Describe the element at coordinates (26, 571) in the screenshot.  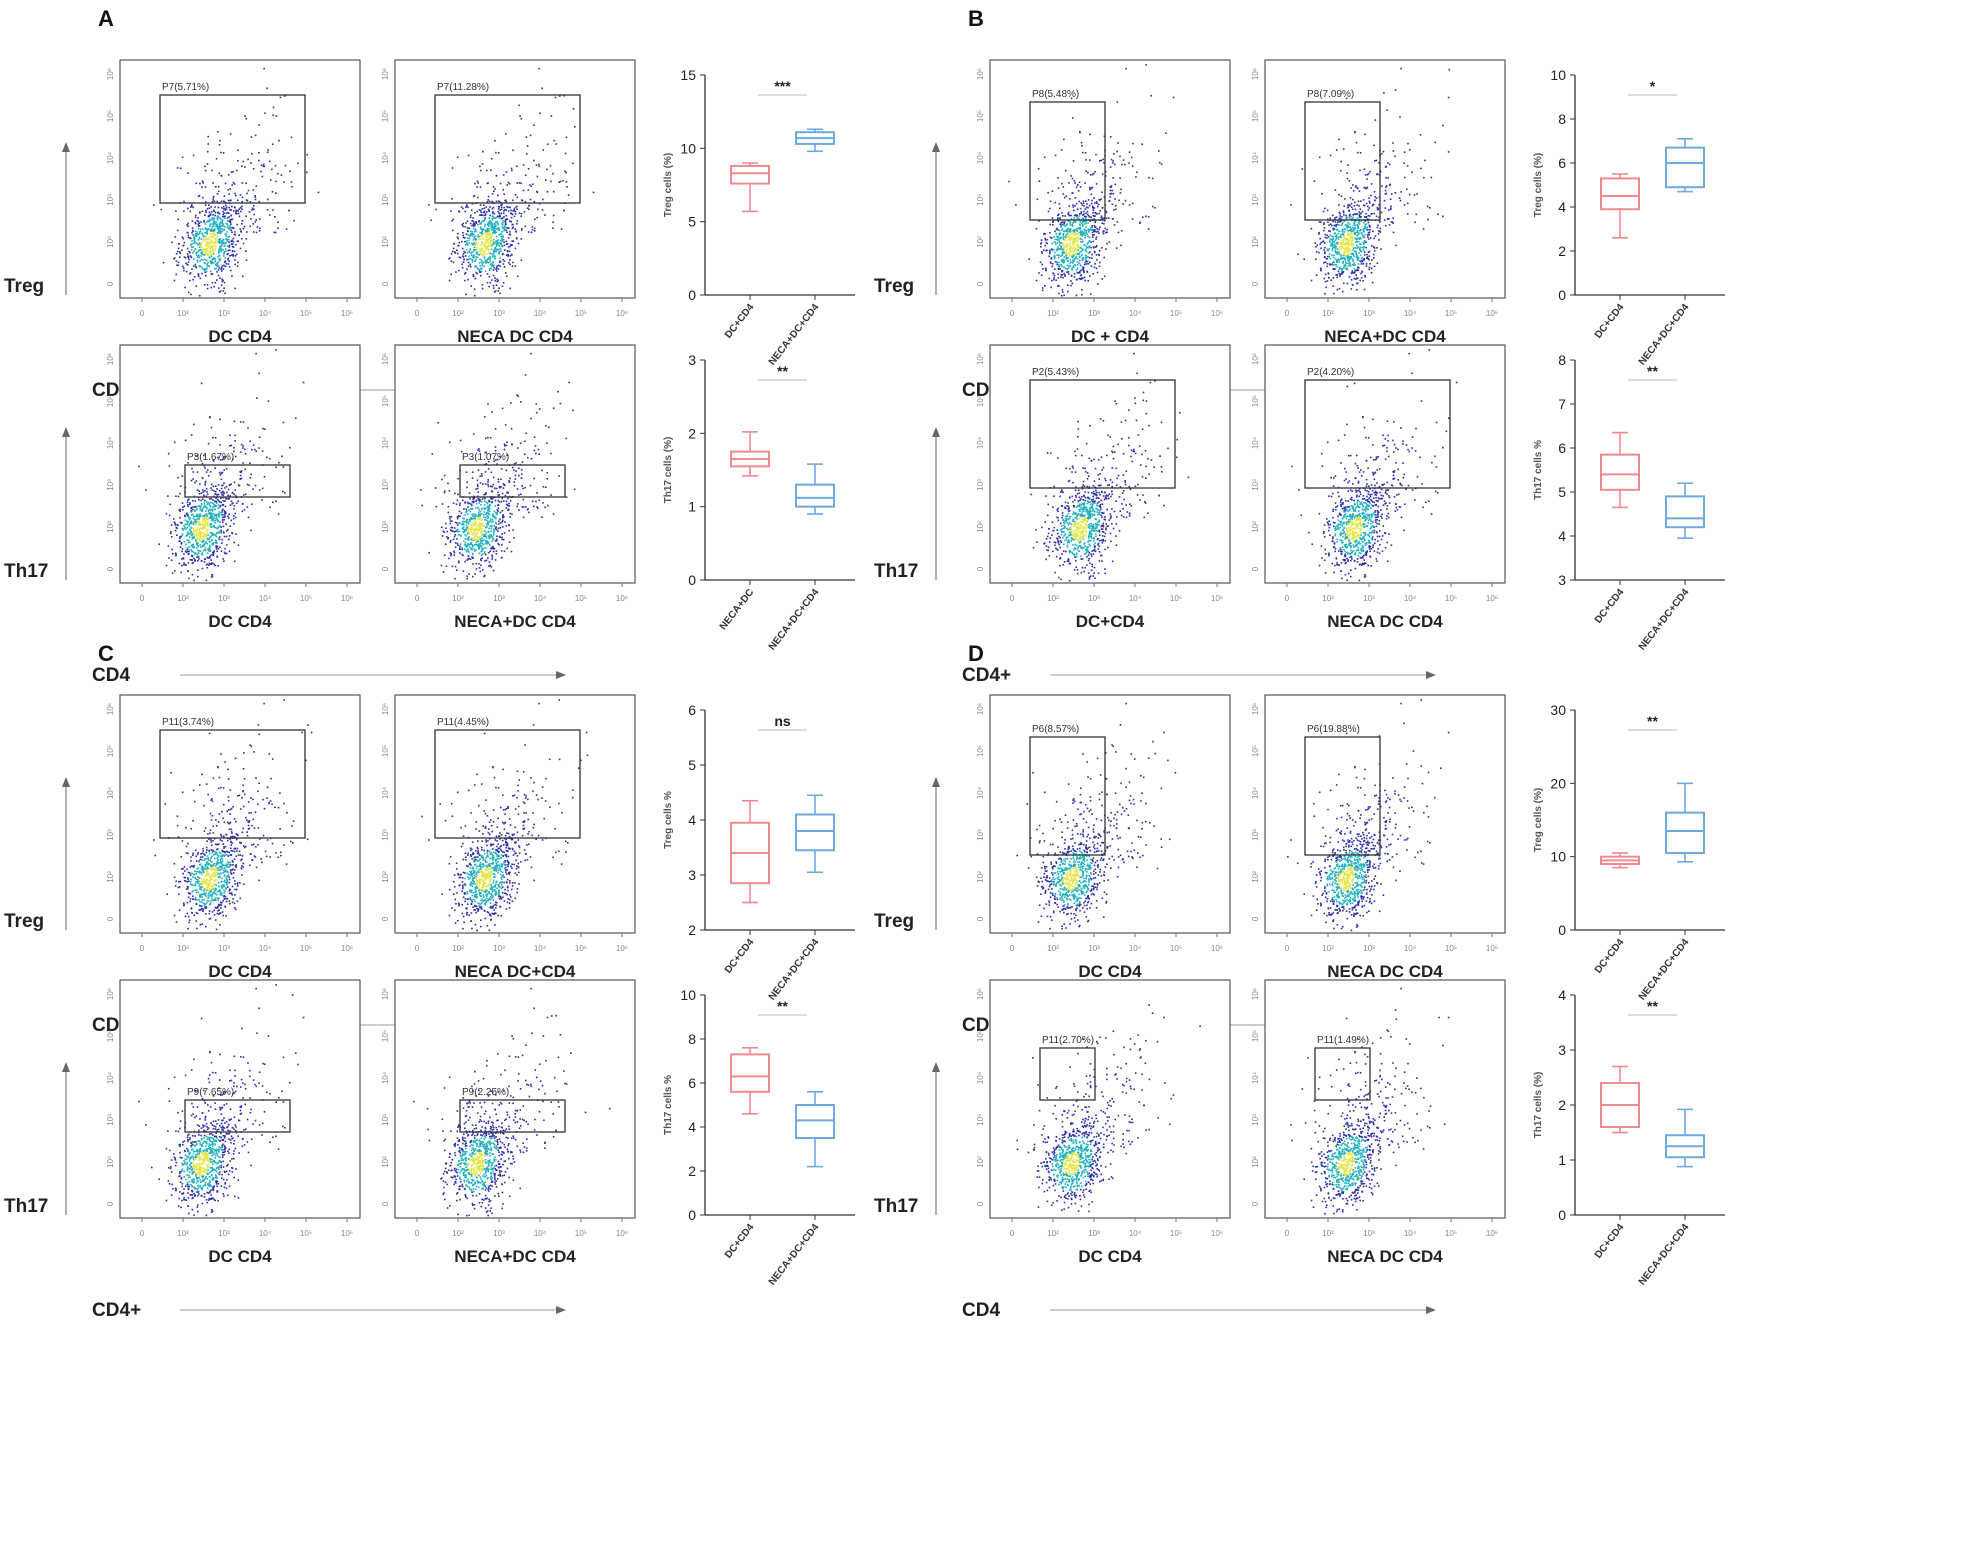
I see `row-cell-label: Th17` at that location.